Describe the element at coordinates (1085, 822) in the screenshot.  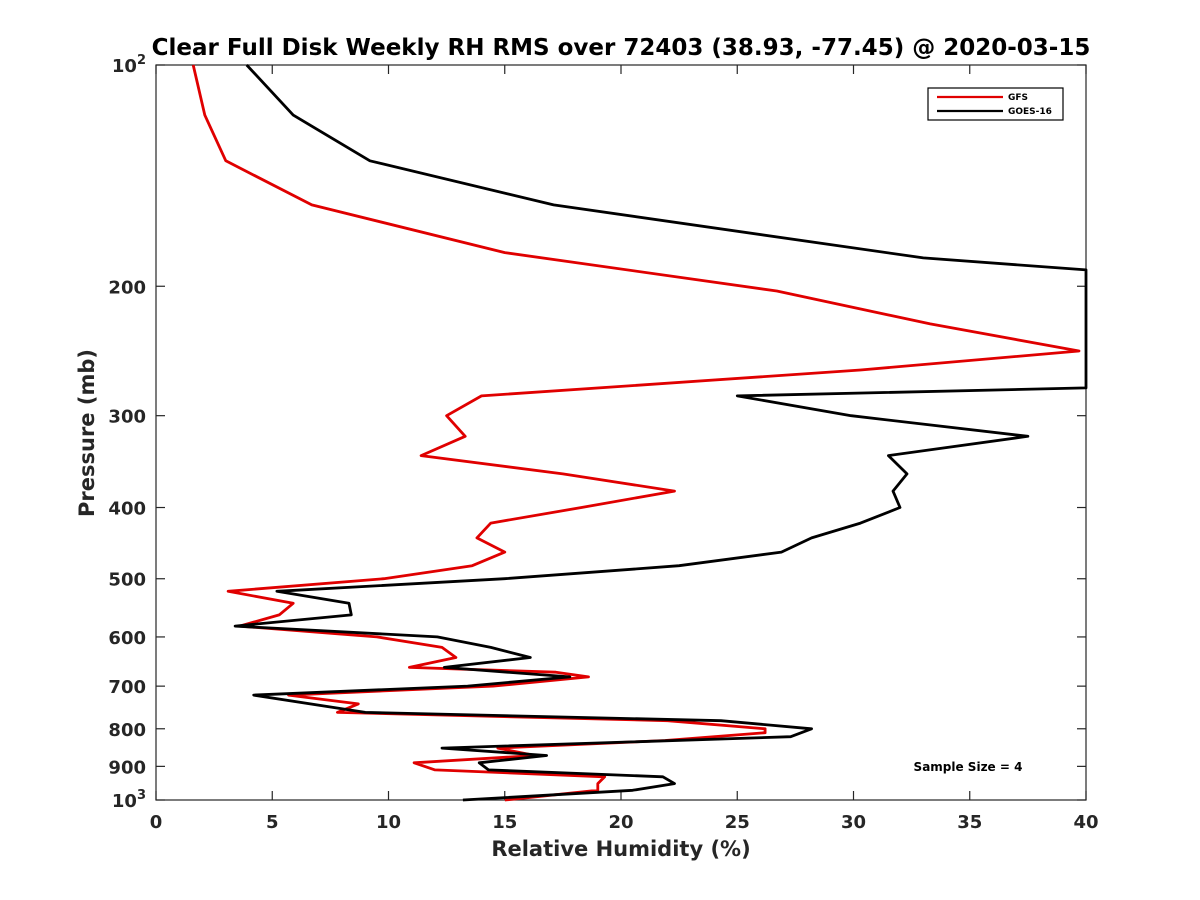
I see `x-tick-label: 40` at that location.